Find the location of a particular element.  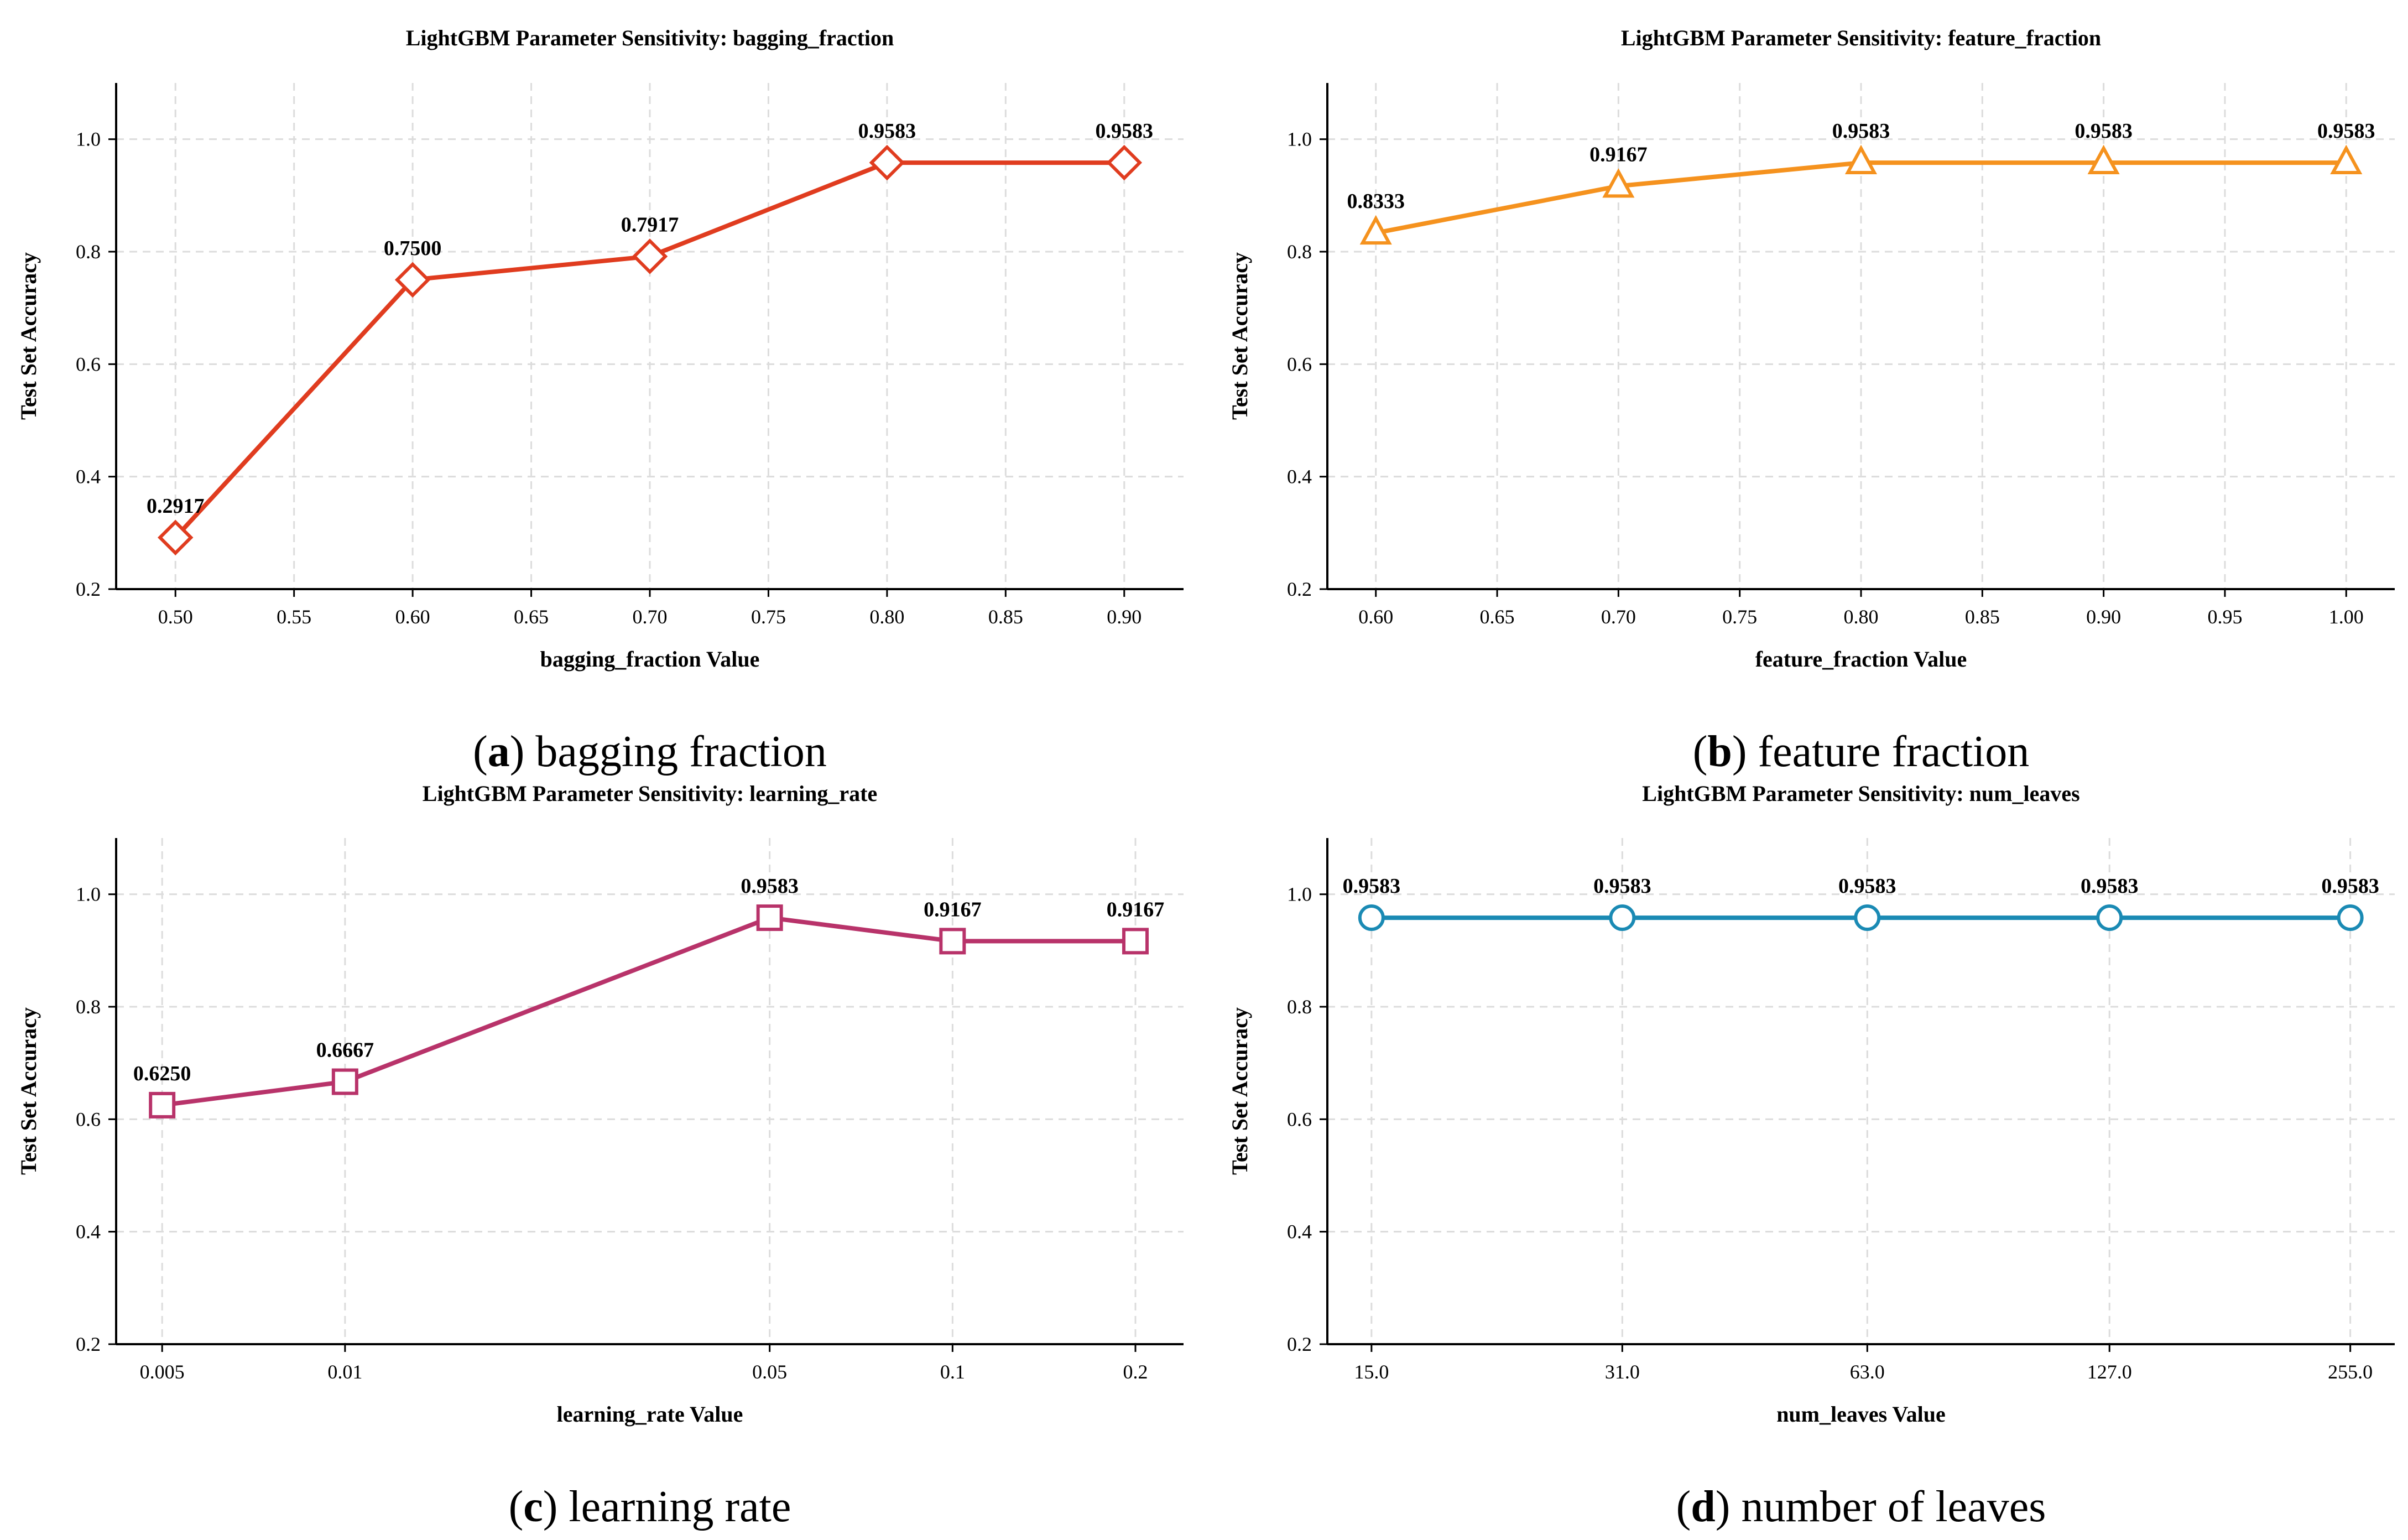

x-tick-label: 31.0 is located at coordinates (1623, 1372).